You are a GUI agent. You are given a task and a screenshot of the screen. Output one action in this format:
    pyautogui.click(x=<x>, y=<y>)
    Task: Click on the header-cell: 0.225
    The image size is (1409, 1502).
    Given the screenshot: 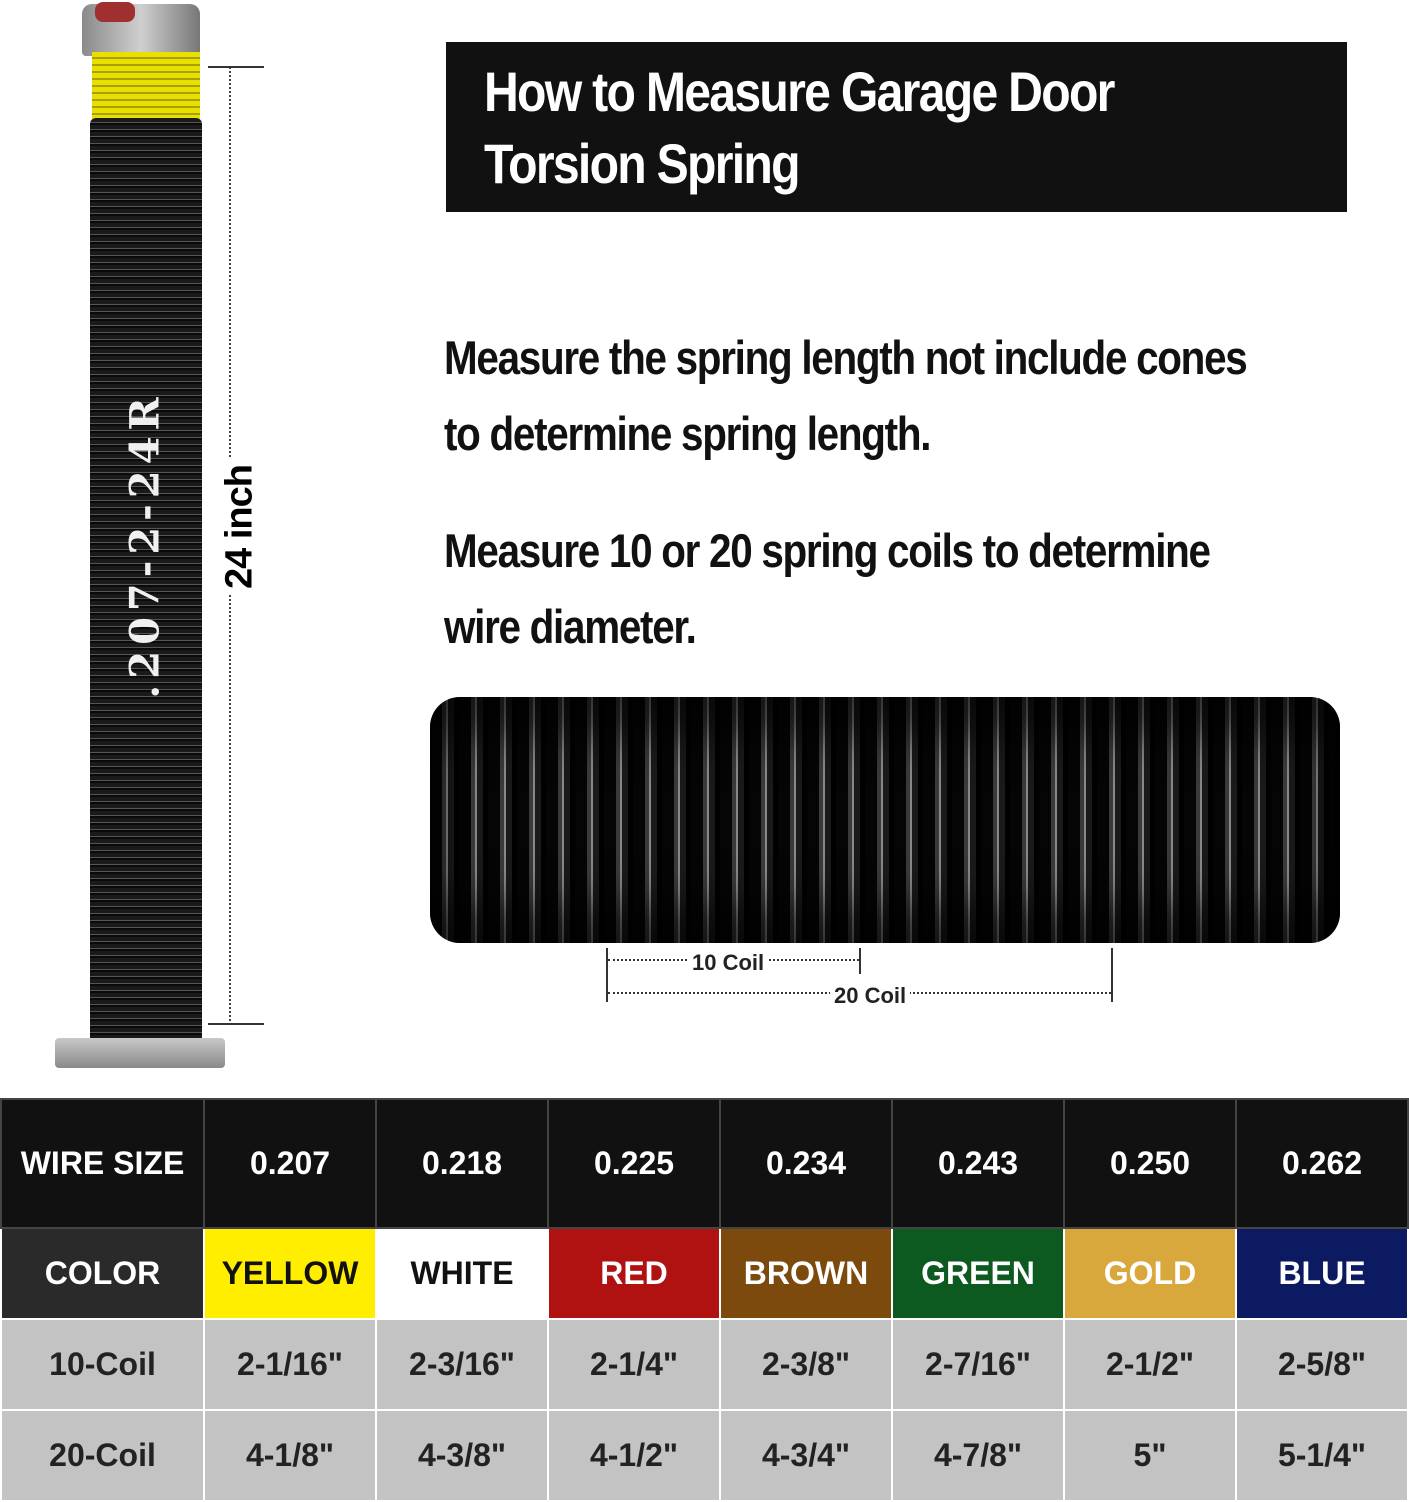 What is the action you would take?
    pyautogui.click(x=634, y=1163)
    